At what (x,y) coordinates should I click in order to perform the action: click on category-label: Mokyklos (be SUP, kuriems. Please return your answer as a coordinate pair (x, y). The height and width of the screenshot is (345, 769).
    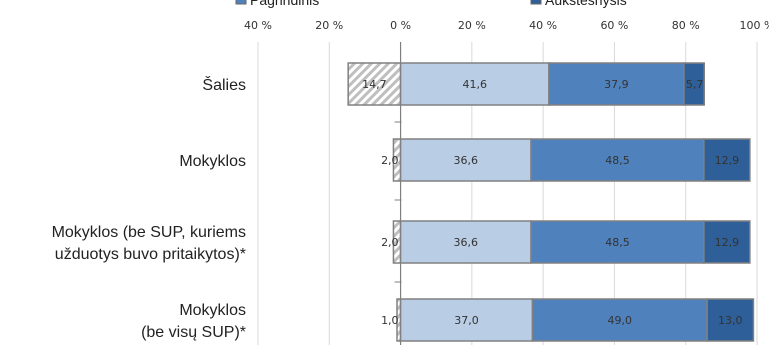
    Looking at the image, I should click on (149, 232).